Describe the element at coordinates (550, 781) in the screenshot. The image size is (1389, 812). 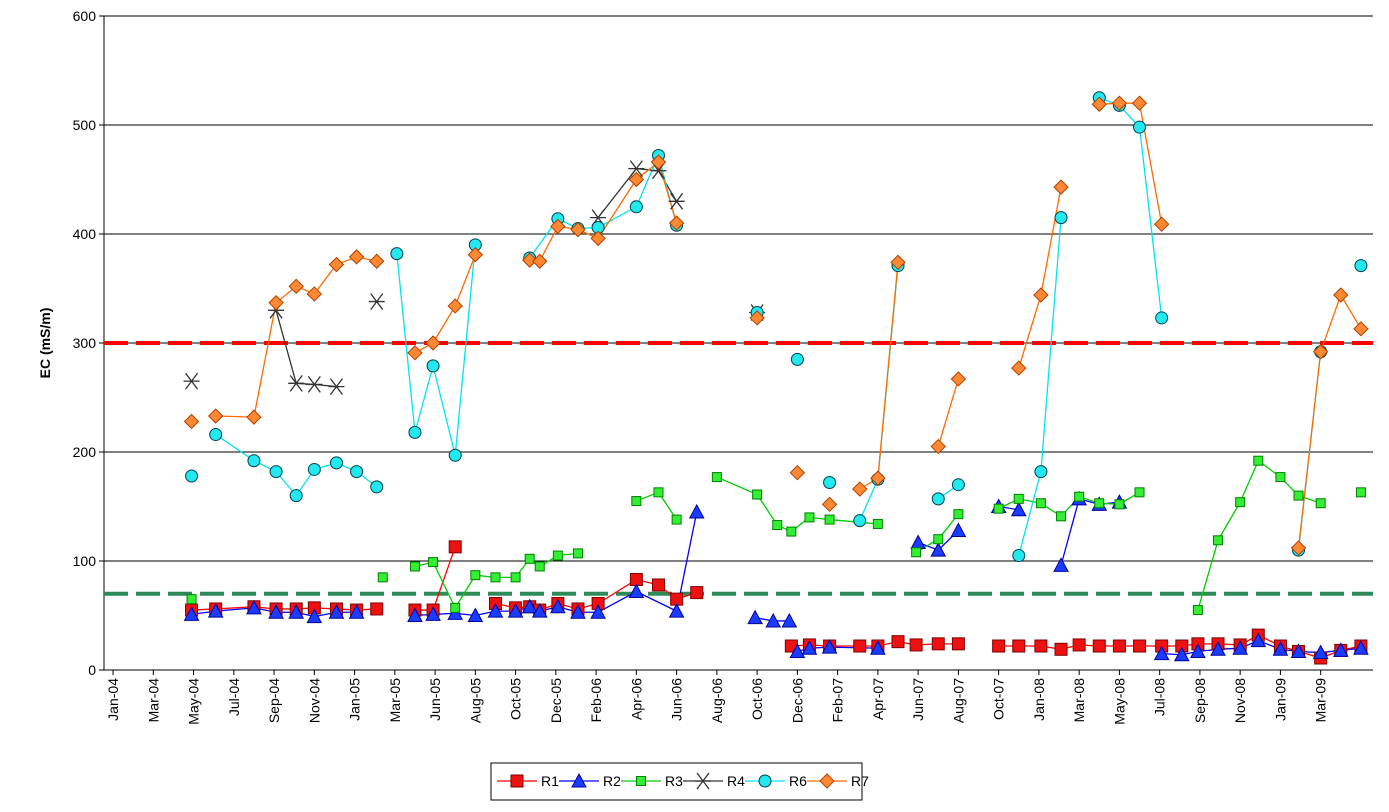
I see `legend-label: R1` at that location.